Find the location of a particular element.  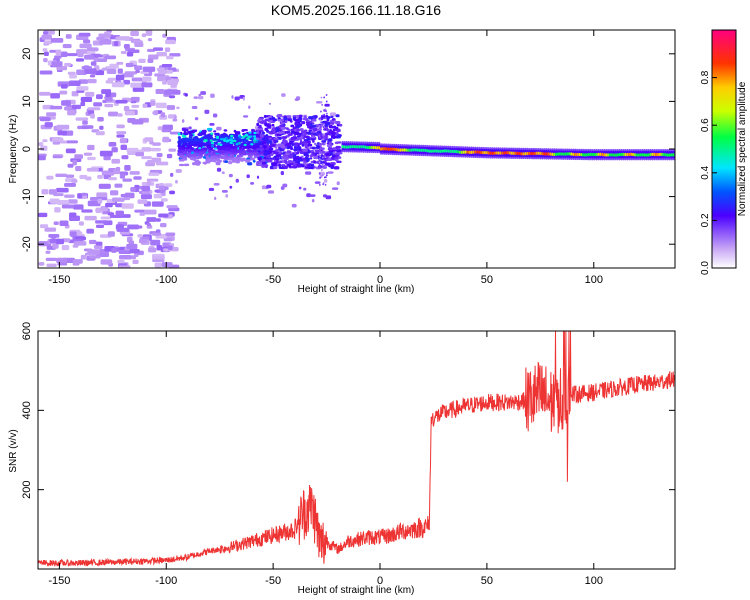

colorbar-label: Normalized spectral amplitude is located at coordinates (742, 148).